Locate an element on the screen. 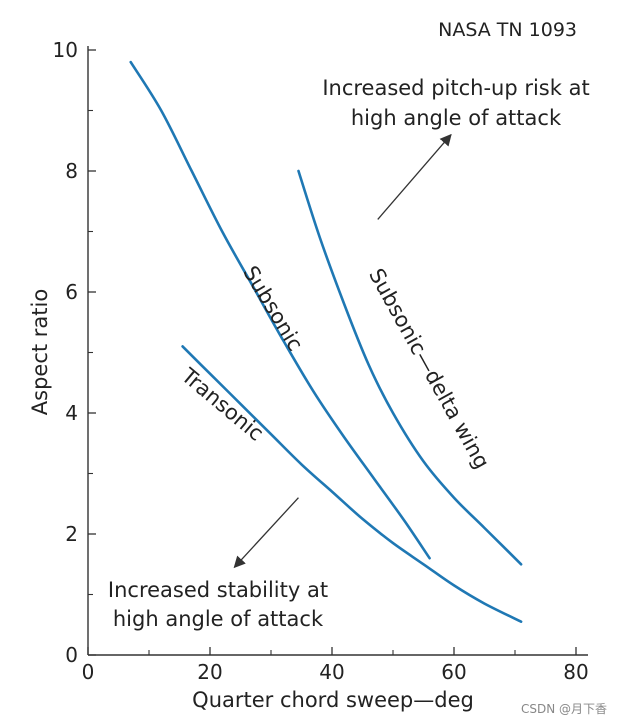 This screenshot has height=724, width=623. annotation-stability-line-2: high angle of attack is located at coordinates (218, 619).